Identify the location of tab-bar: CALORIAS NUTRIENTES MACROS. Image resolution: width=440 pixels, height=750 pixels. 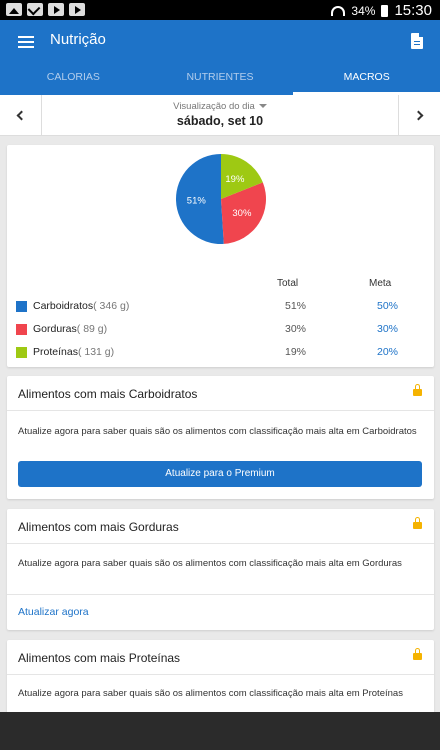
(220, 80).